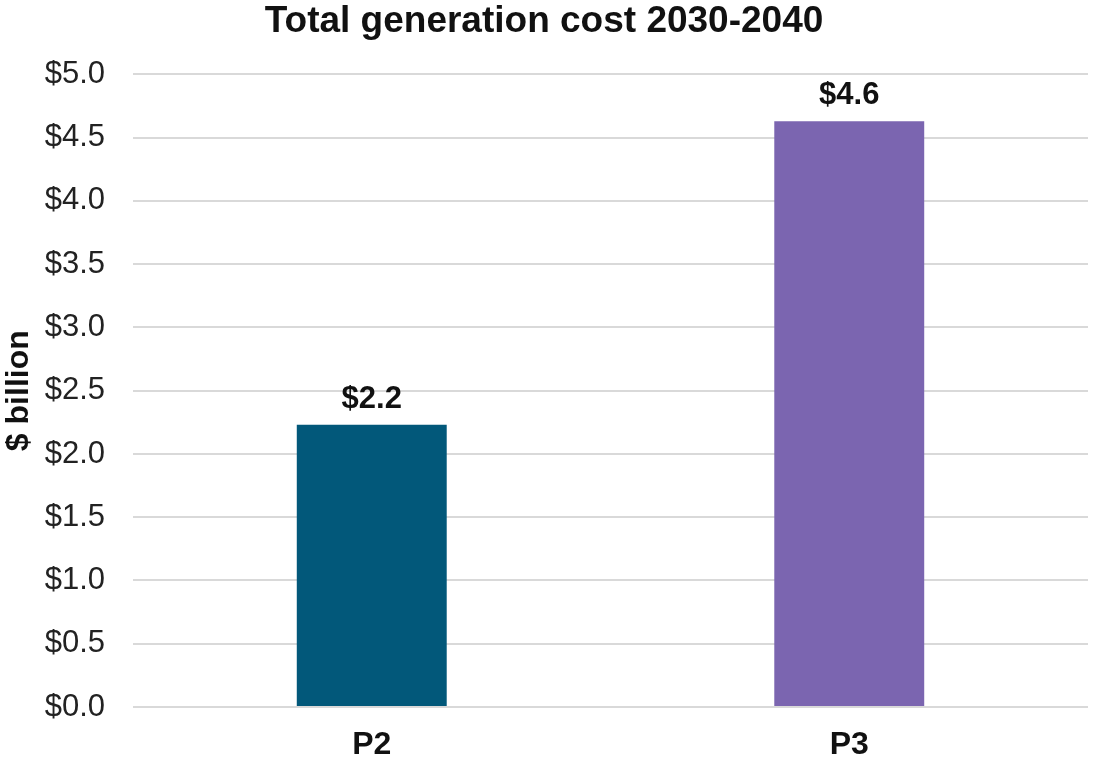 This screenshot has height=760, width=1094. I want to click on y-tick-label: $5.0, so click(74, 72).